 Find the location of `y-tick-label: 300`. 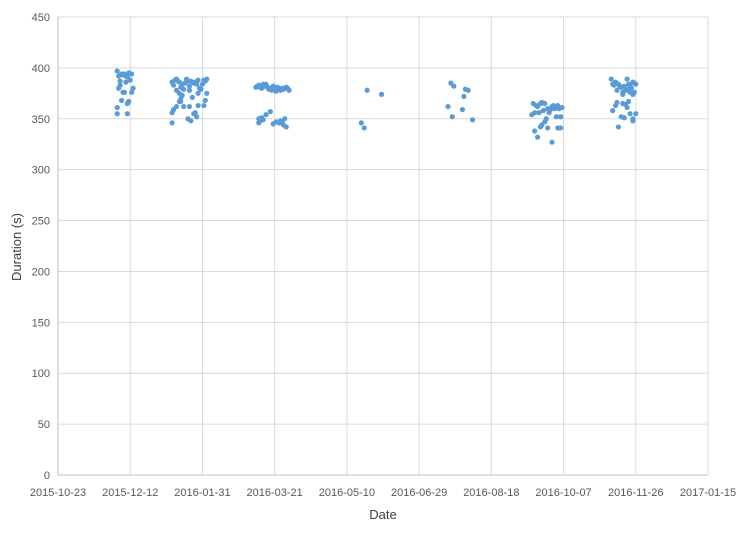

y-tick-label: 300 is located at coordinates (41, 171).